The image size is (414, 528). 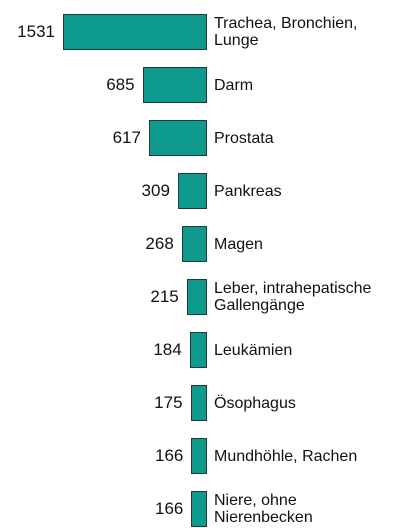 What do you see at coordinates (253, 350) in the screenshot?
I see `category-label: Leukämien` at bounding box center [253, 350].